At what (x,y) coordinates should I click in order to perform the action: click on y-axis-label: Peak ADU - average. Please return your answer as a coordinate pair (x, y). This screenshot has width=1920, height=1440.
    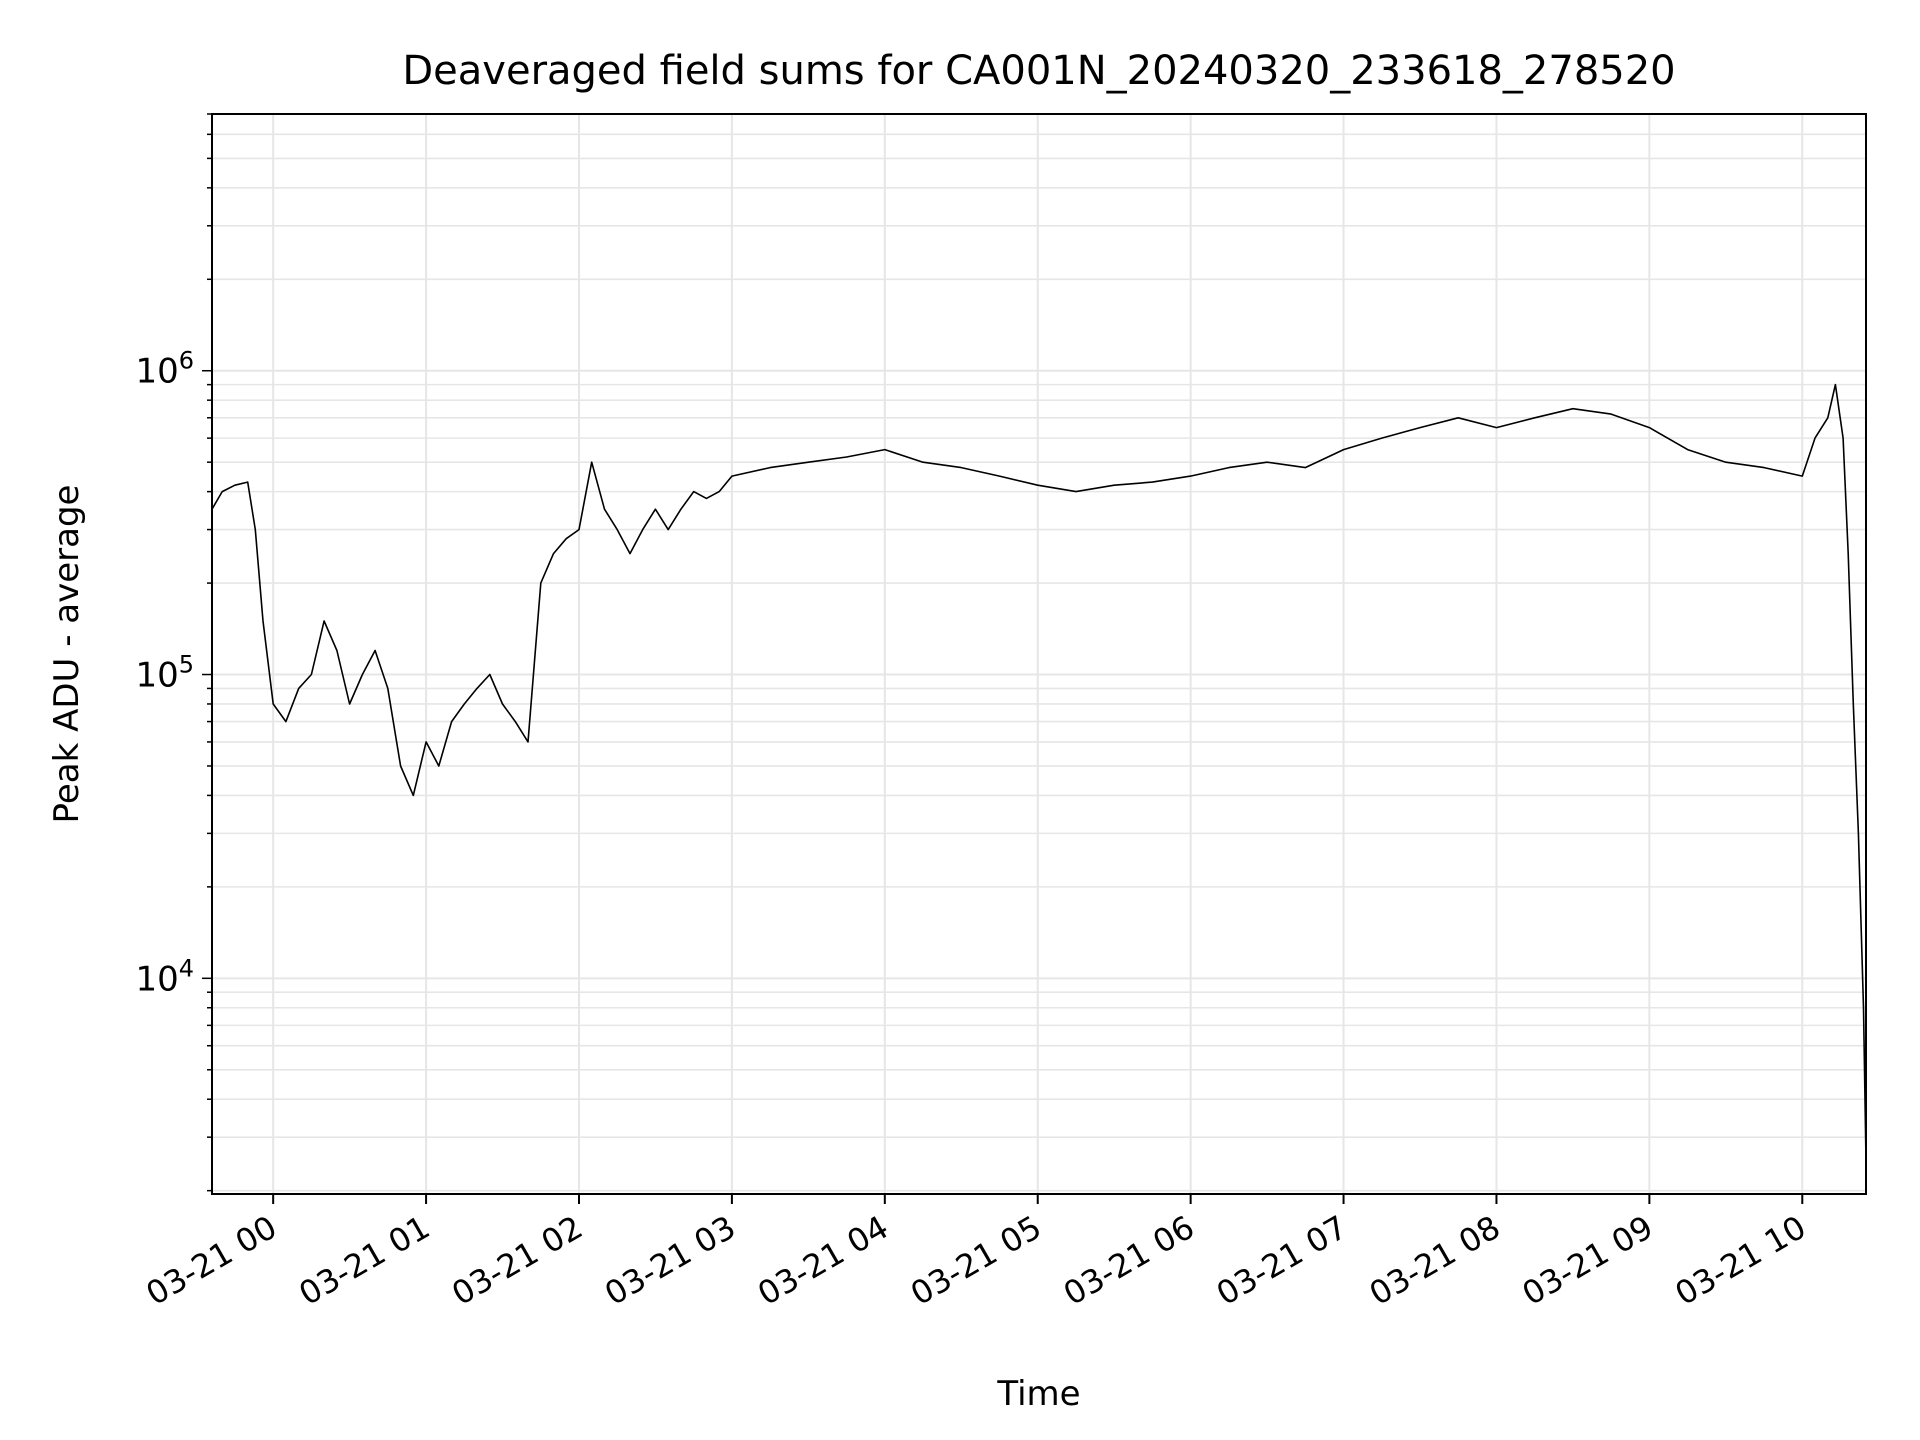
    Looking at the image, I should click on (67, 654).